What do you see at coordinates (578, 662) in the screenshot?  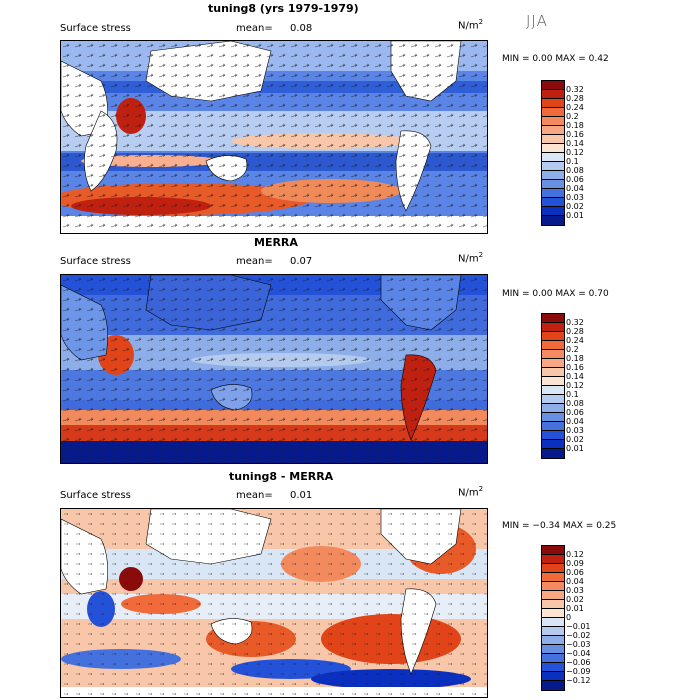 I see `colorbar-tick-label: −0.06` at bounding box center [578, 662].